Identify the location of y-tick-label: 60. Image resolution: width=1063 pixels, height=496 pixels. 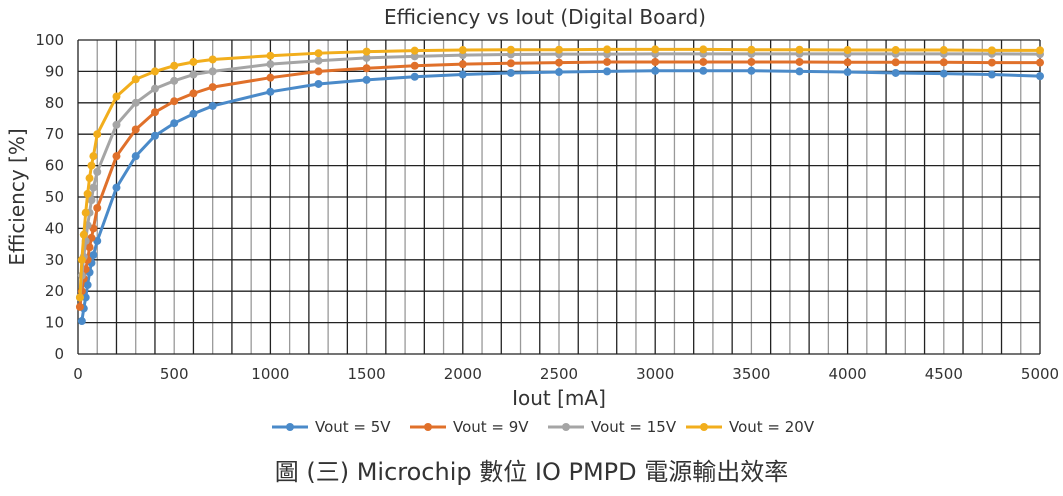
(54, 166).